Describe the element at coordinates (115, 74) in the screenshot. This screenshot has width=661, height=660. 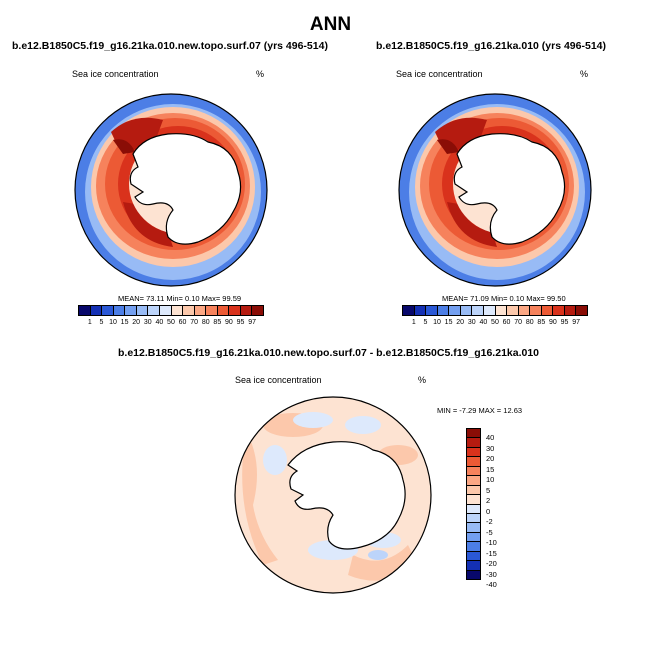
I see `panel-1-variable-label: Sea ice concentration` at that location.